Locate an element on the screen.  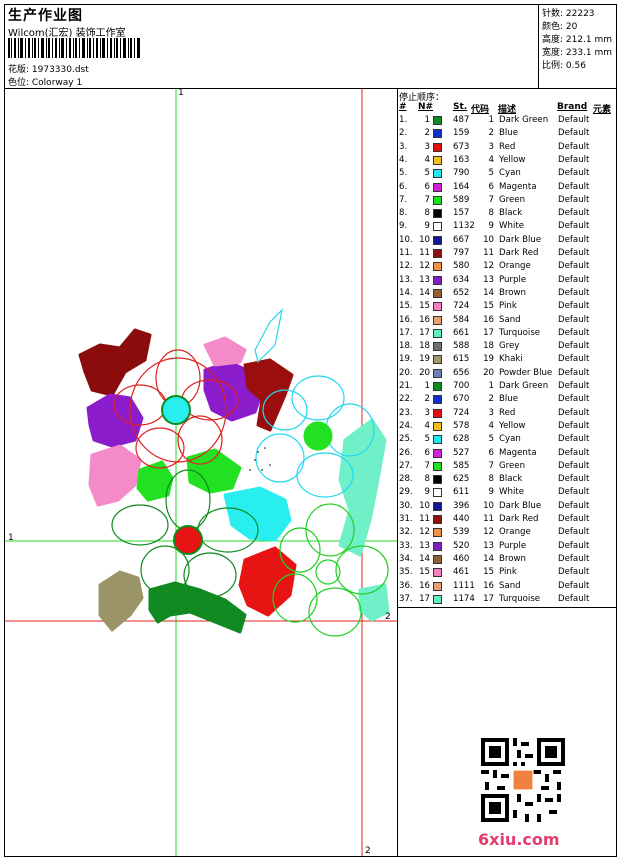
table-row: 15. 15 724 15 Pink Default is located at coordinates (310, 306).